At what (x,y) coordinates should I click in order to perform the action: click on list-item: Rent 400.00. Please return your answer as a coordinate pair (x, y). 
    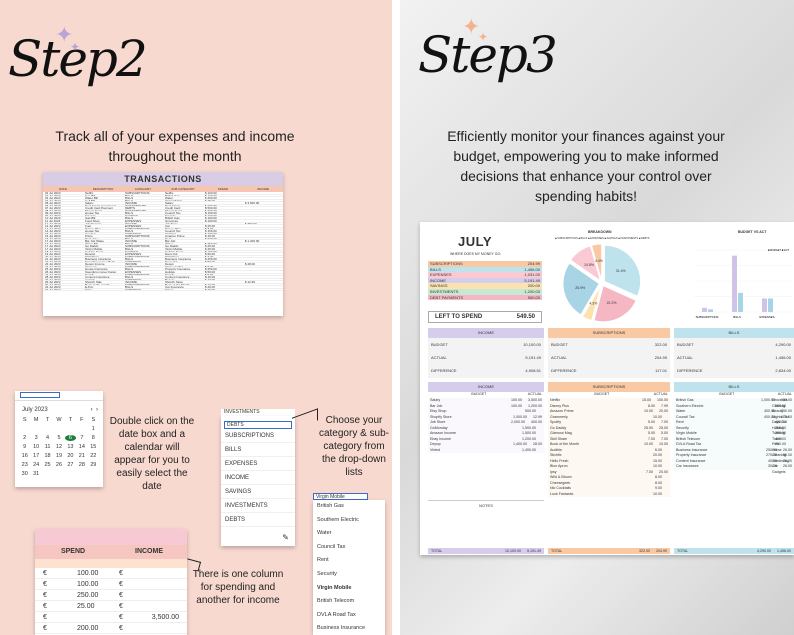
    Looking at the image, I should click on (734, 423).